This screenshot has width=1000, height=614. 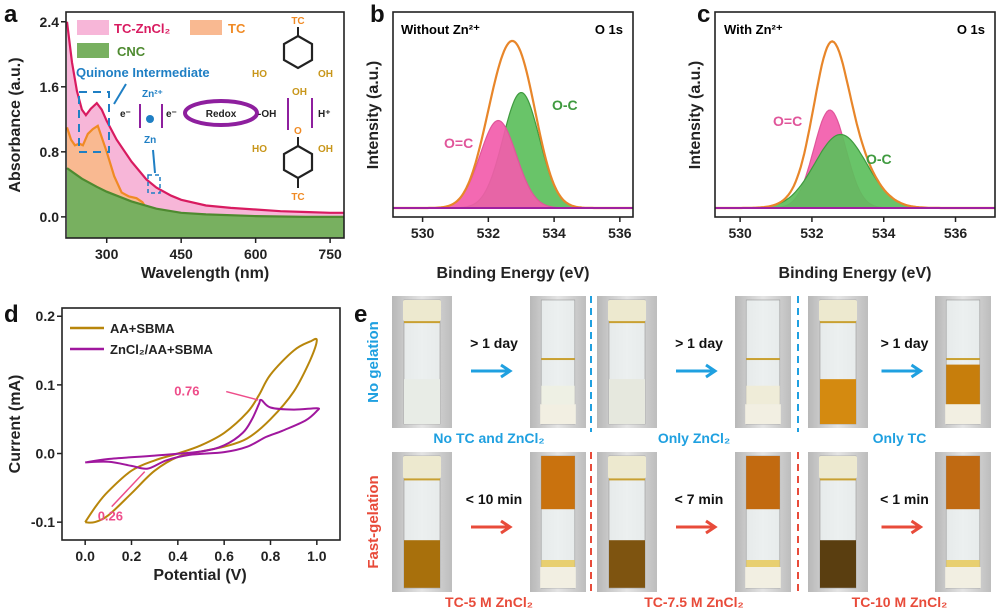 What do you see at coordinates (330, 254) in the screenshot?
I see `panel-a-xtick-label: 750` at bounding box center [330, 254].